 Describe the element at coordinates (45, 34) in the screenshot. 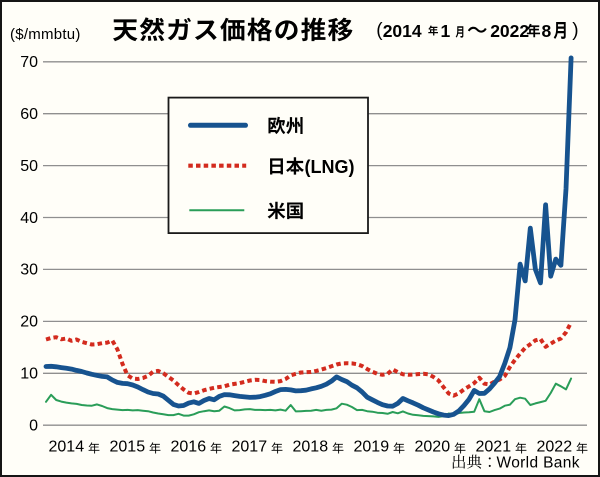

I see `svg-text: ($/mmbtu)` at that location.